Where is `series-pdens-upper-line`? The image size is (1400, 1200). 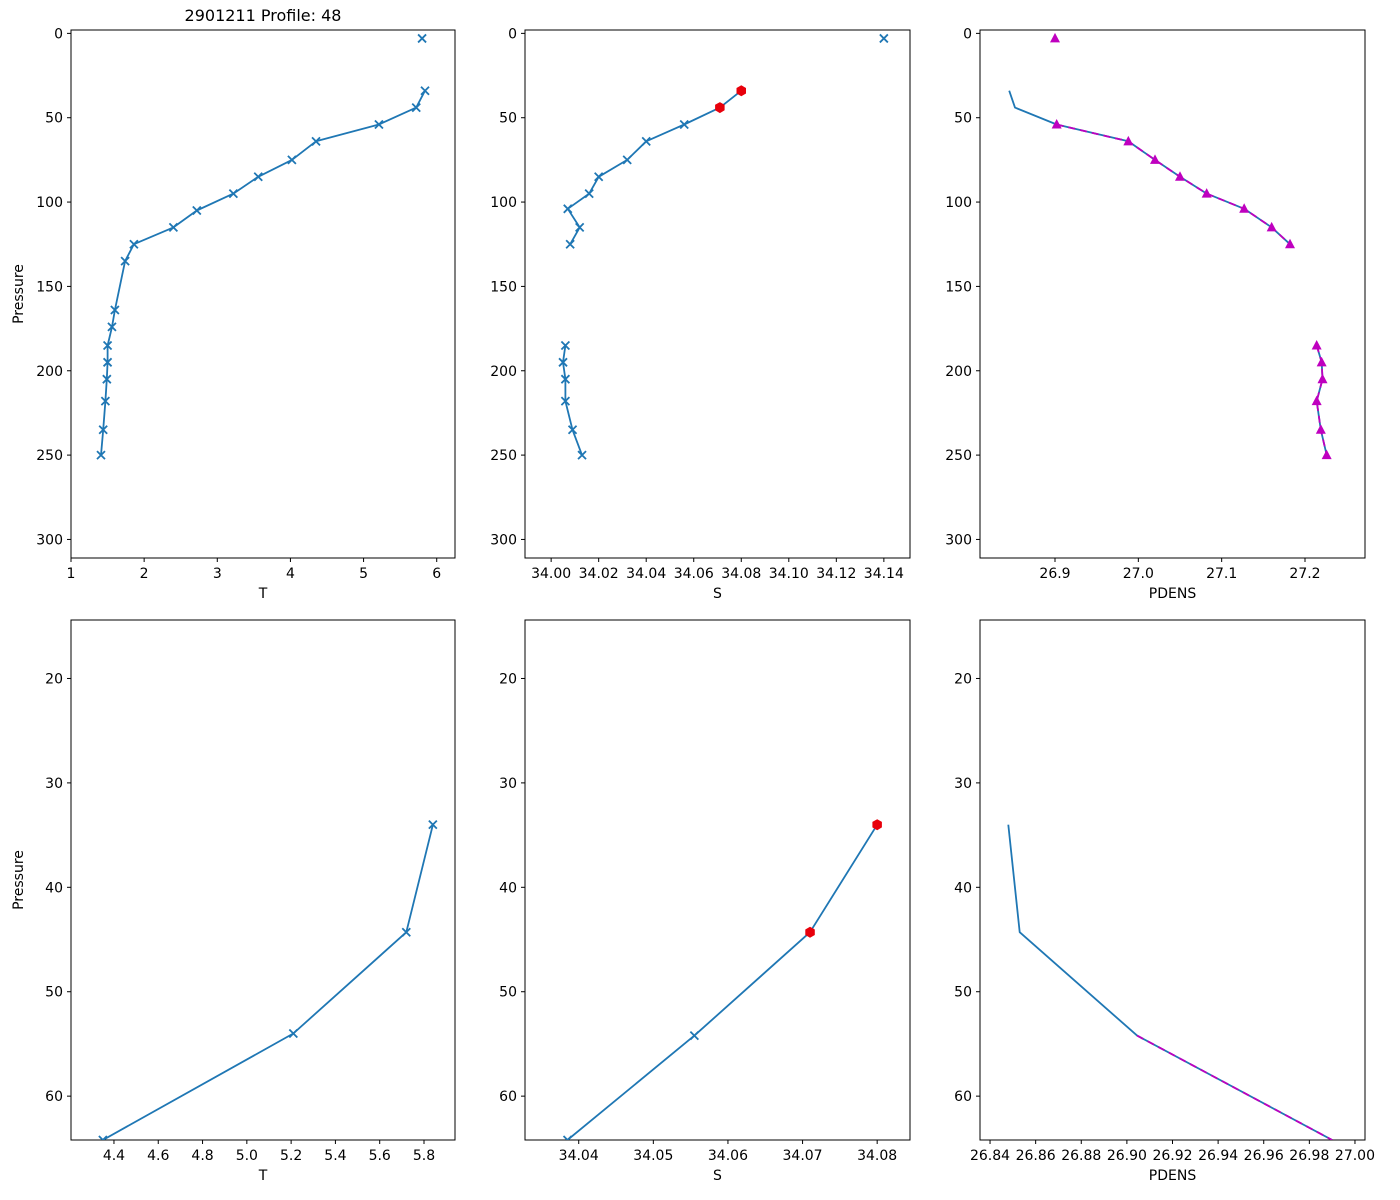
series-pdens-upper-line is located at coordinates (1149, 167).